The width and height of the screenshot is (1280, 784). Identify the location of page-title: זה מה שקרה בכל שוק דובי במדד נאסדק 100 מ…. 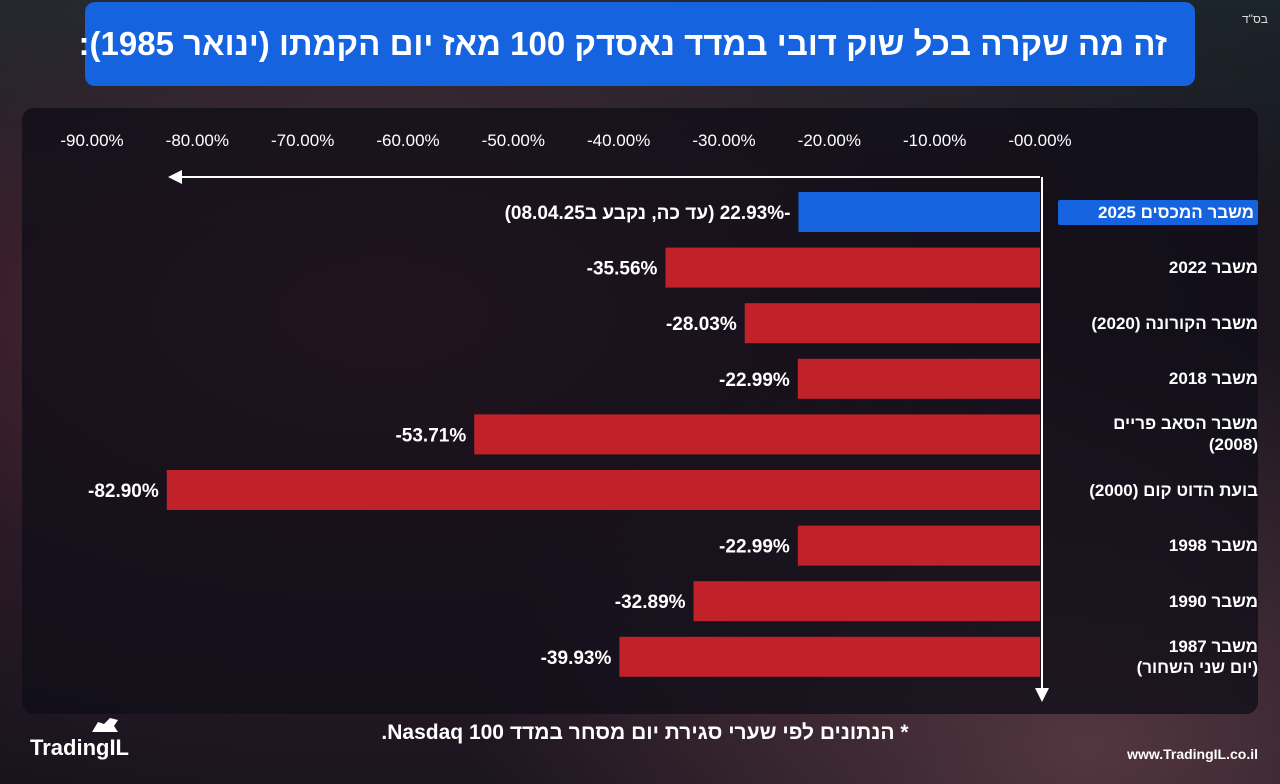
(622, 43).